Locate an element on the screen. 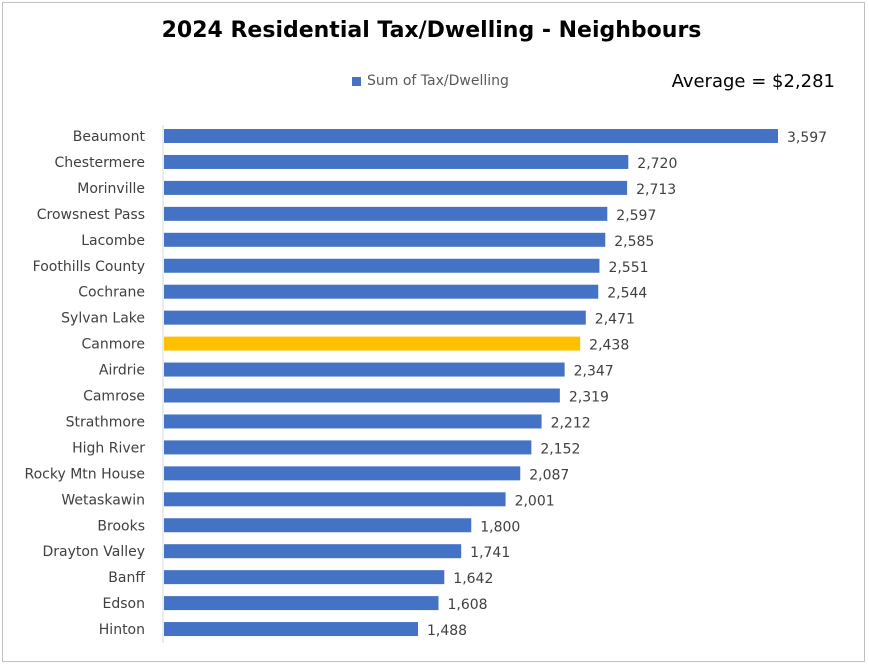 The image size is (869, 666). value-label: 1,800 is located at coordinates (500, 527).